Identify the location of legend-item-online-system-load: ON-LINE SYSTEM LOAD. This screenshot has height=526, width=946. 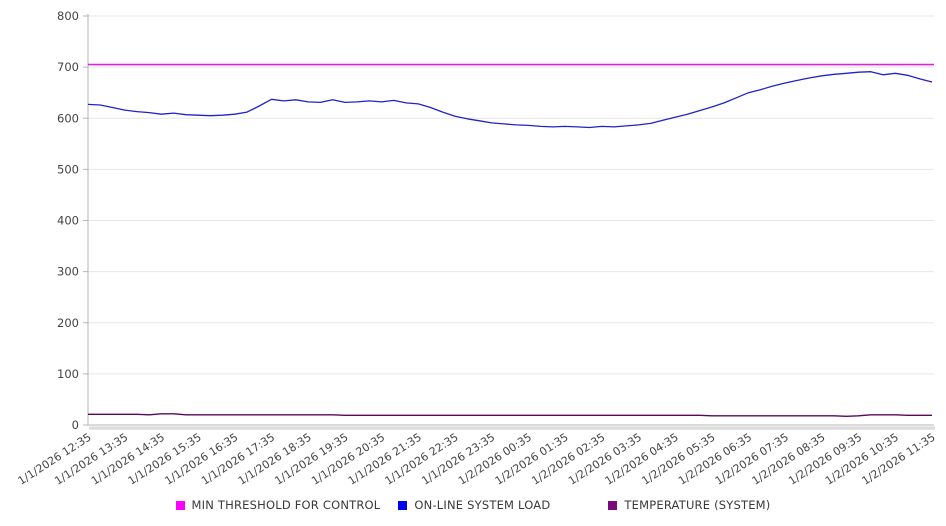
(474, 505).